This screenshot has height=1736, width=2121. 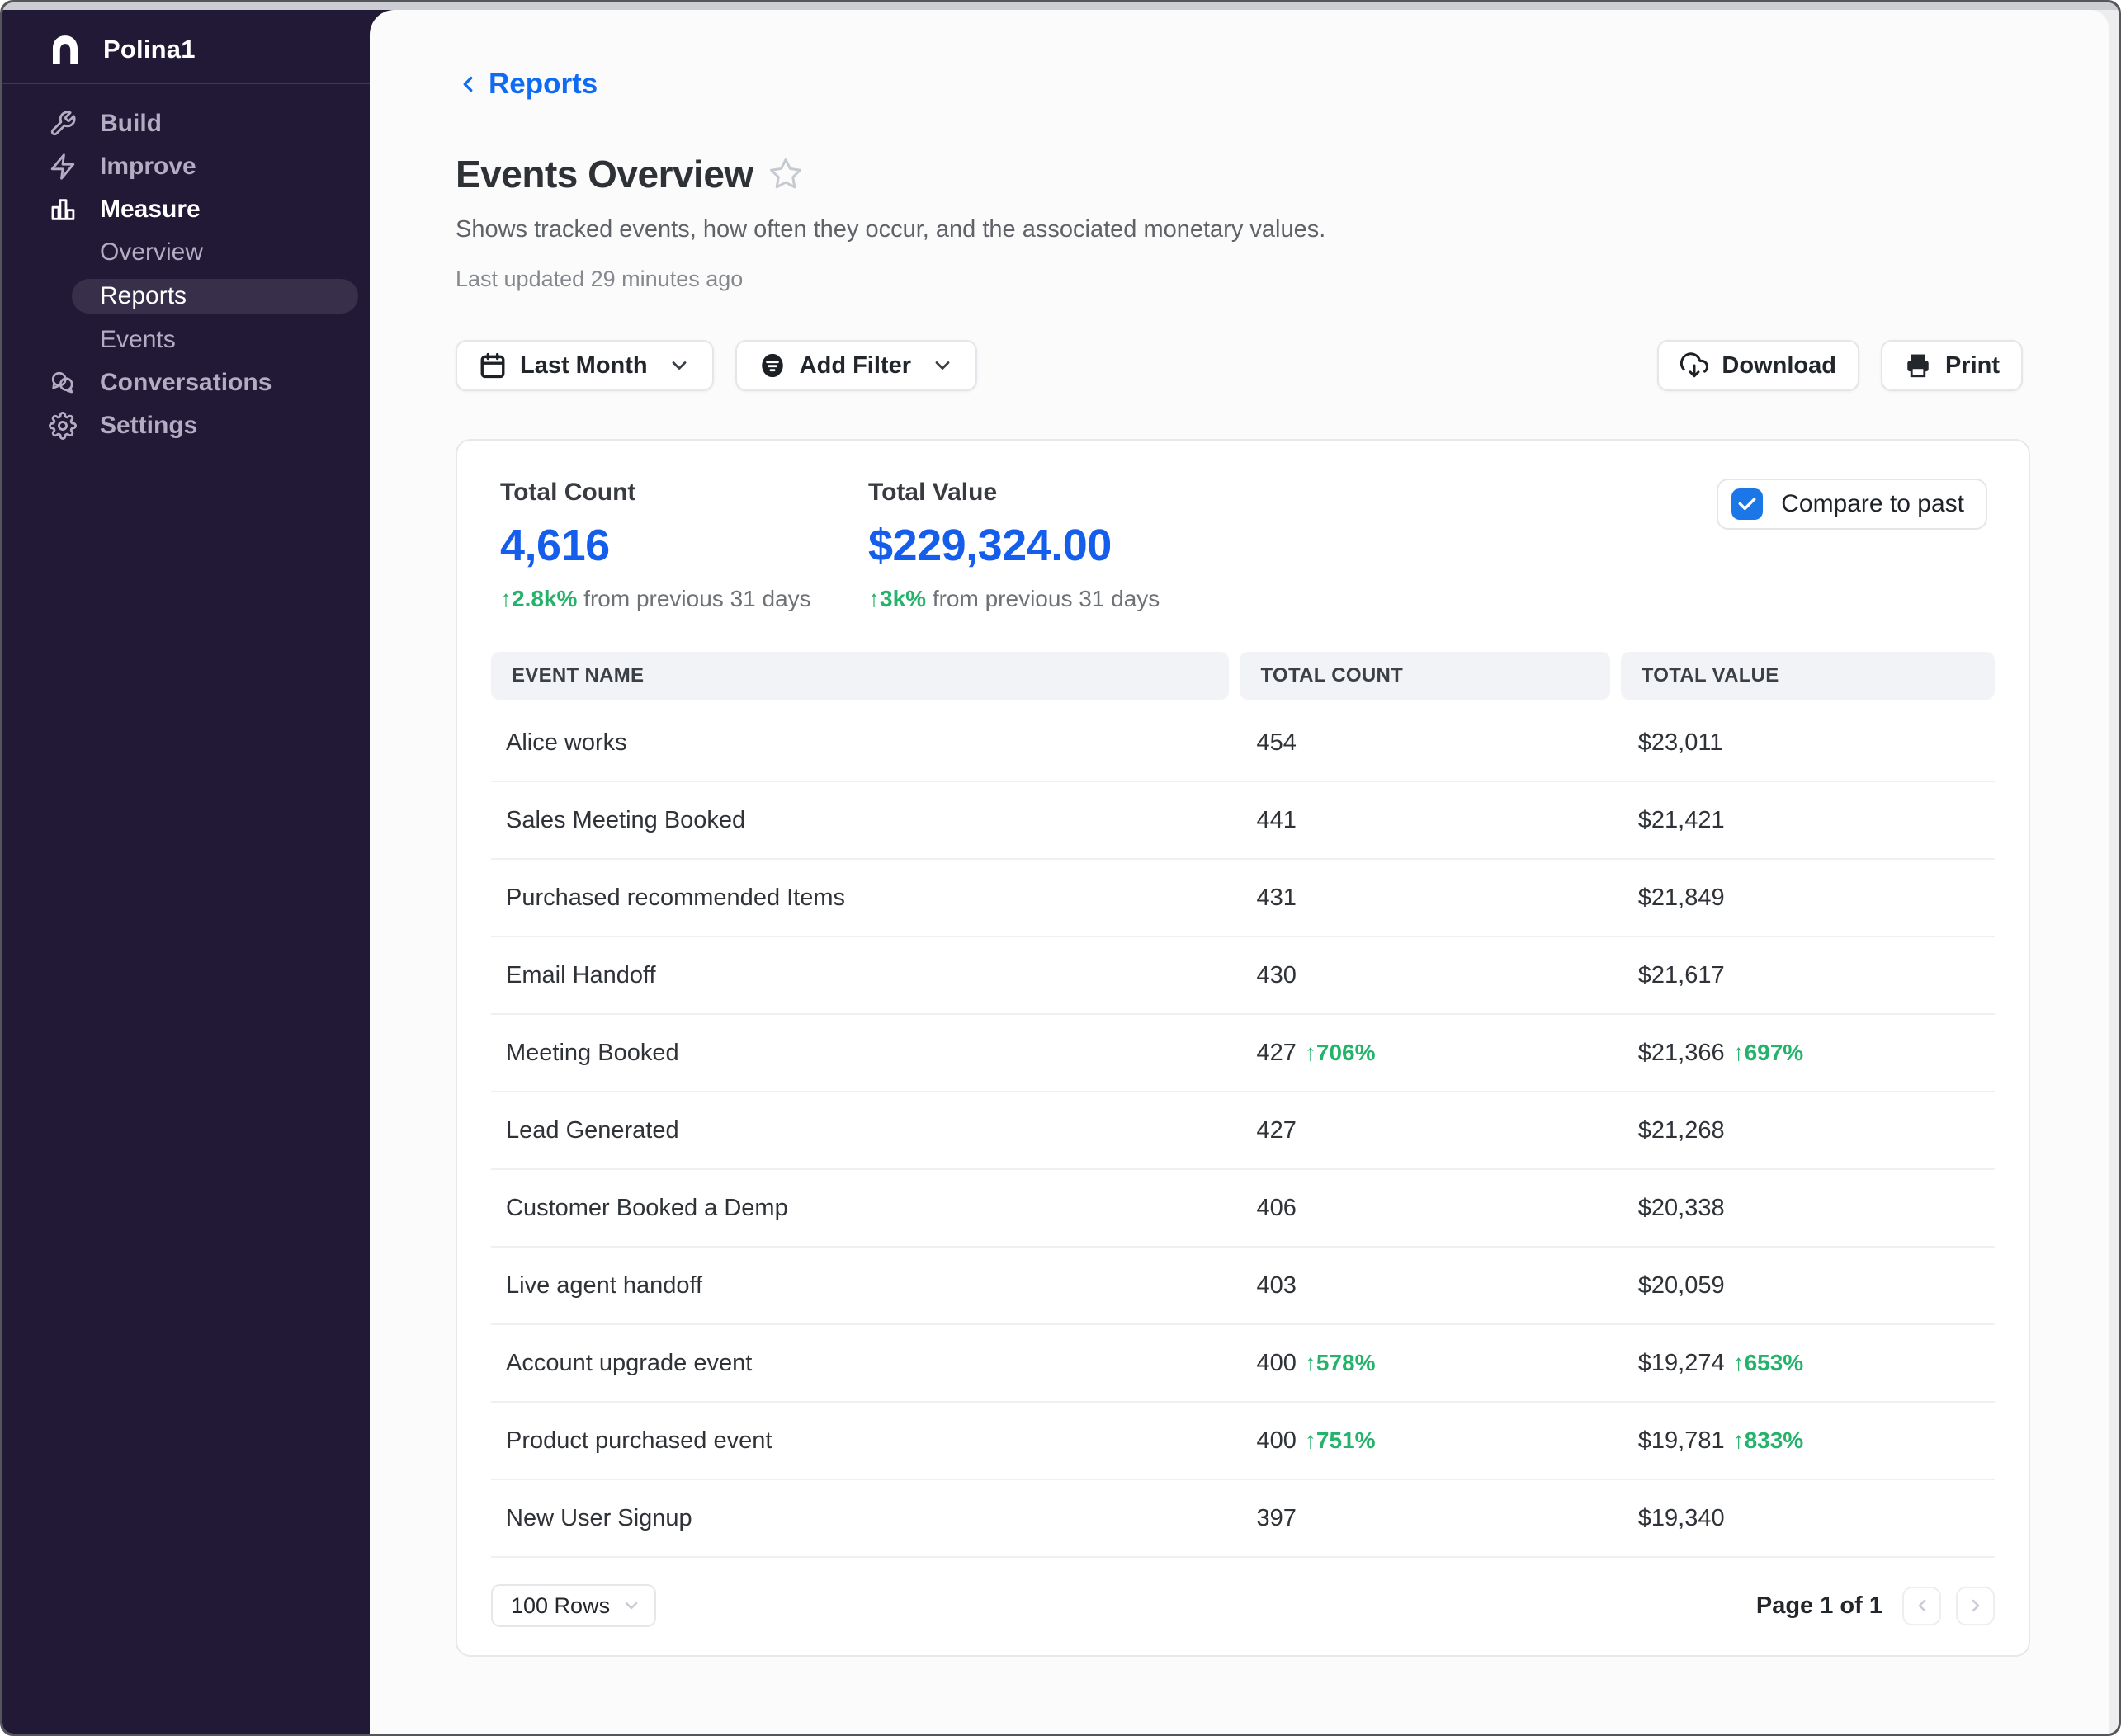 What do you see at coordinates (1243, 1053) in the screenshot?
I see `table-row: Meeting Booked 427 ↑706% $21,366 ↑697%` at bounding box center [1243, 1053].